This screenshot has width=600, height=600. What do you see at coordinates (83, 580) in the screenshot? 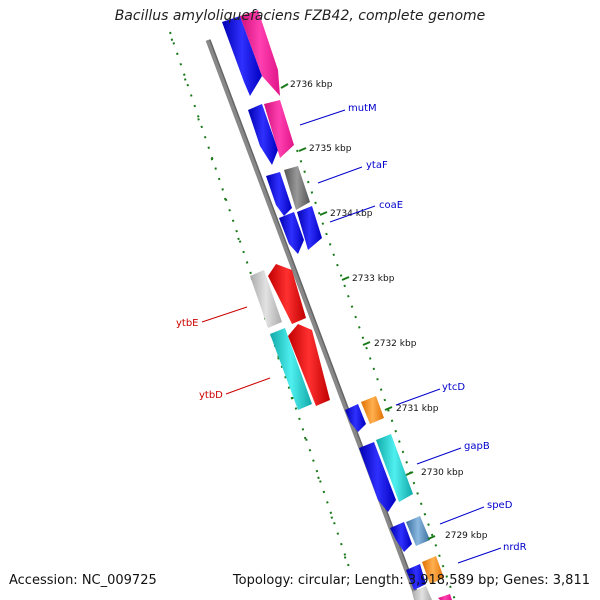
I see `accession-label: Accession: NC_009725` at bounding box center [83, 580].